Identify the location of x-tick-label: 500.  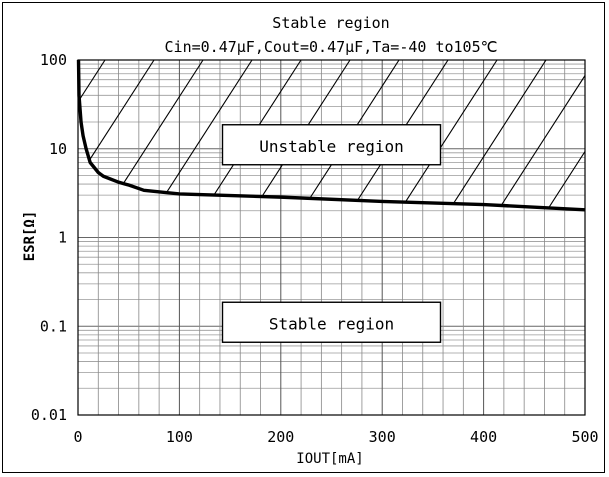
(584, 437).